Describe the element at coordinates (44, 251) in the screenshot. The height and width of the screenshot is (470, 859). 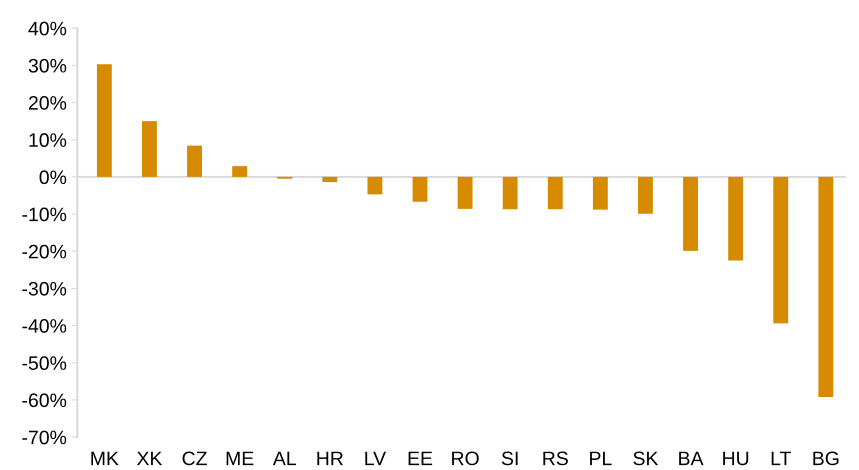
I see `y-tick-label: -20%` at that location.